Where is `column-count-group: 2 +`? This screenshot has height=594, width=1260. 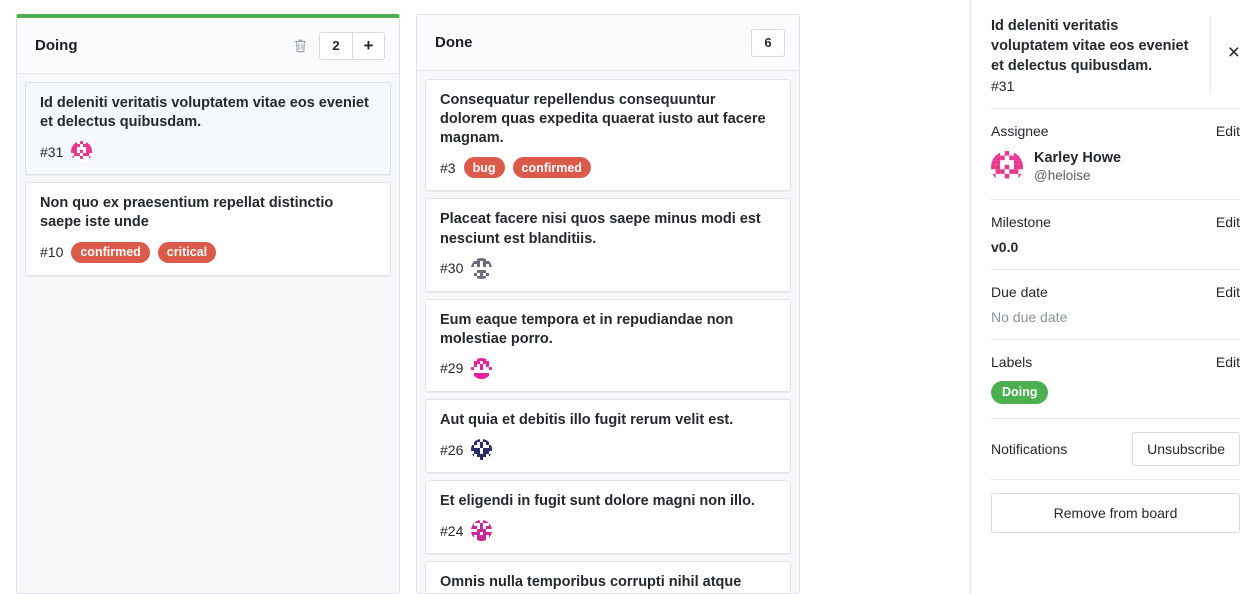 column-count-group: 2 + is located at coordinates (352, 45).